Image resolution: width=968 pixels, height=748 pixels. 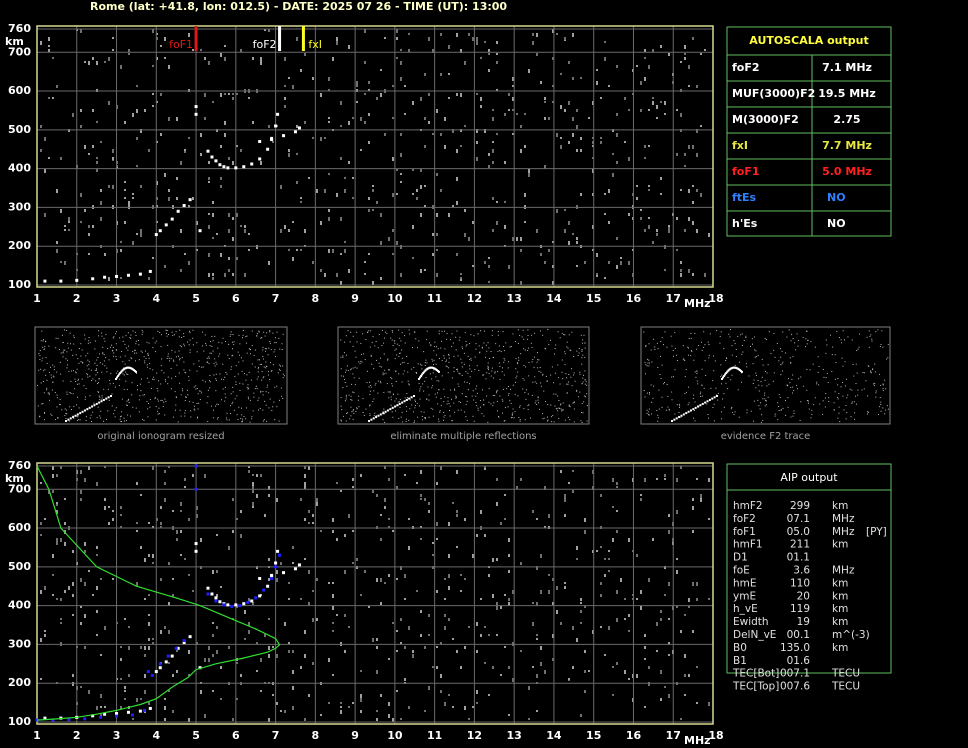 I want to click on x-tick-label: 17, so click(x=673, y=735).